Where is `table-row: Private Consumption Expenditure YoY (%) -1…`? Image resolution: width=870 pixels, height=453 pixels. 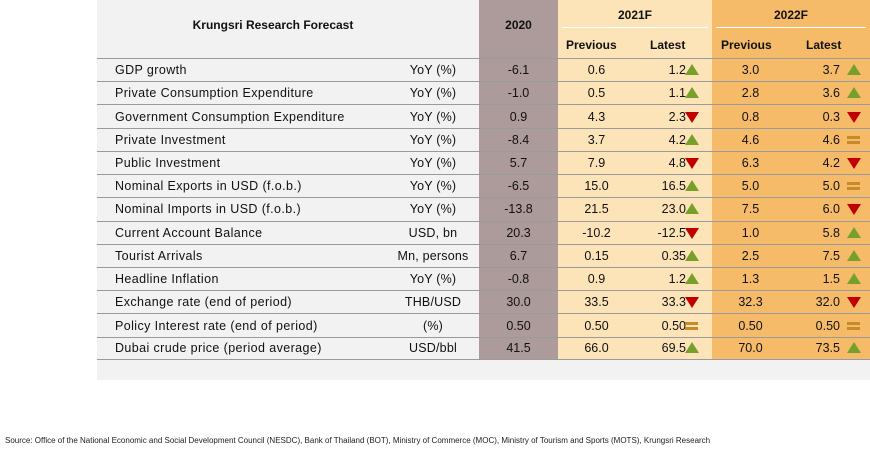 table-row: Private Consumption Expenditure YoY (%) -1… is located at coordinates (483, 93).